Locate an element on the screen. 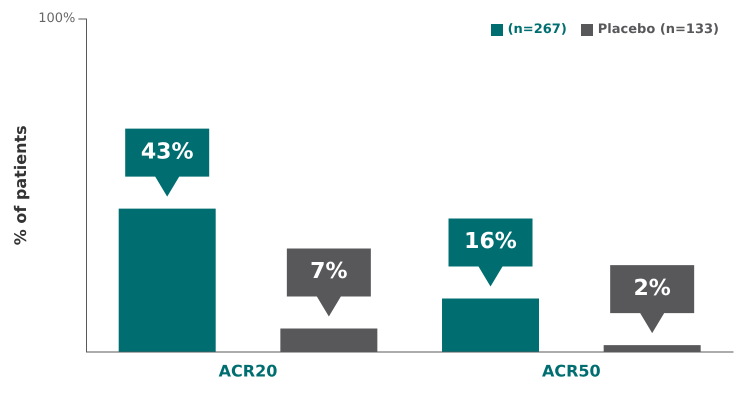  data-label: 7% is located at coordinates (329, 271).